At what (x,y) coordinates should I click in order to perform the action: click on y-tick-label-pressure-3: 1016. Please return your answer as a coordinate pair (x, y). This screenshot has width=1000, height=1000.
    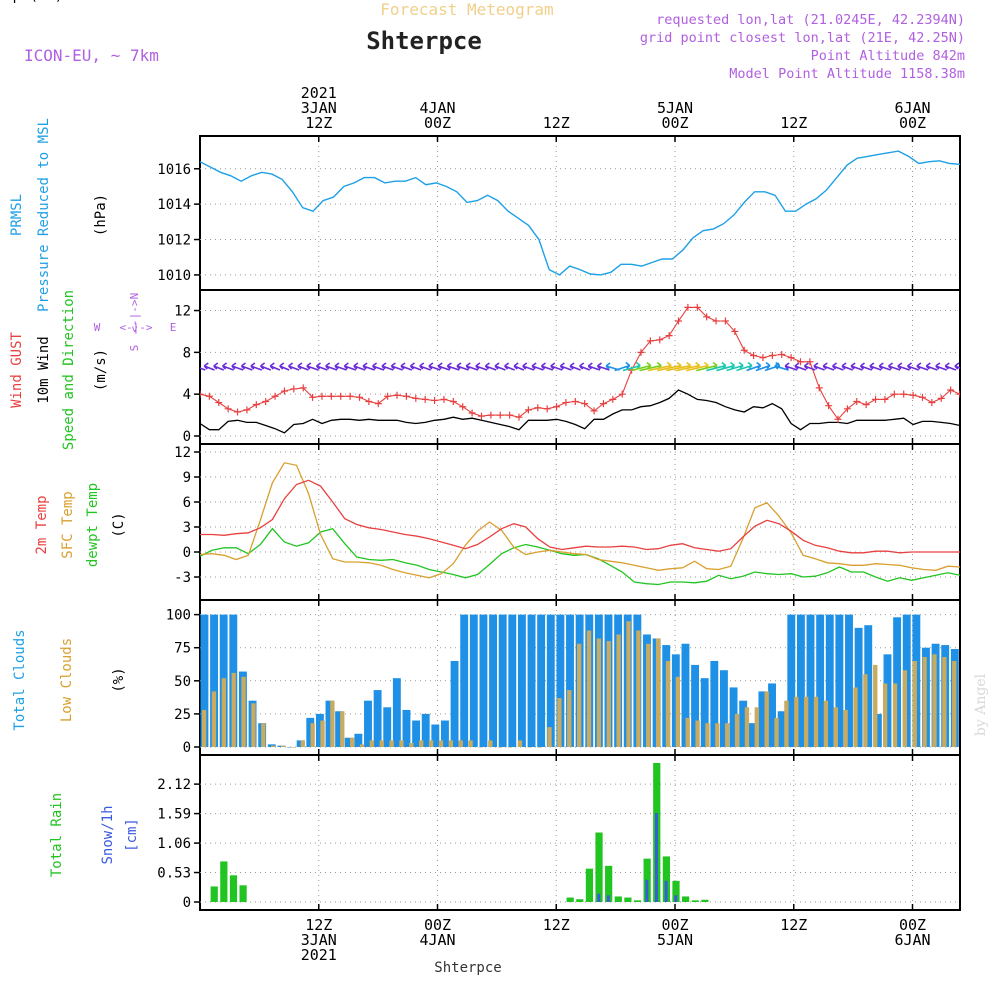
    Looking at the image, I should click on (174, 170).